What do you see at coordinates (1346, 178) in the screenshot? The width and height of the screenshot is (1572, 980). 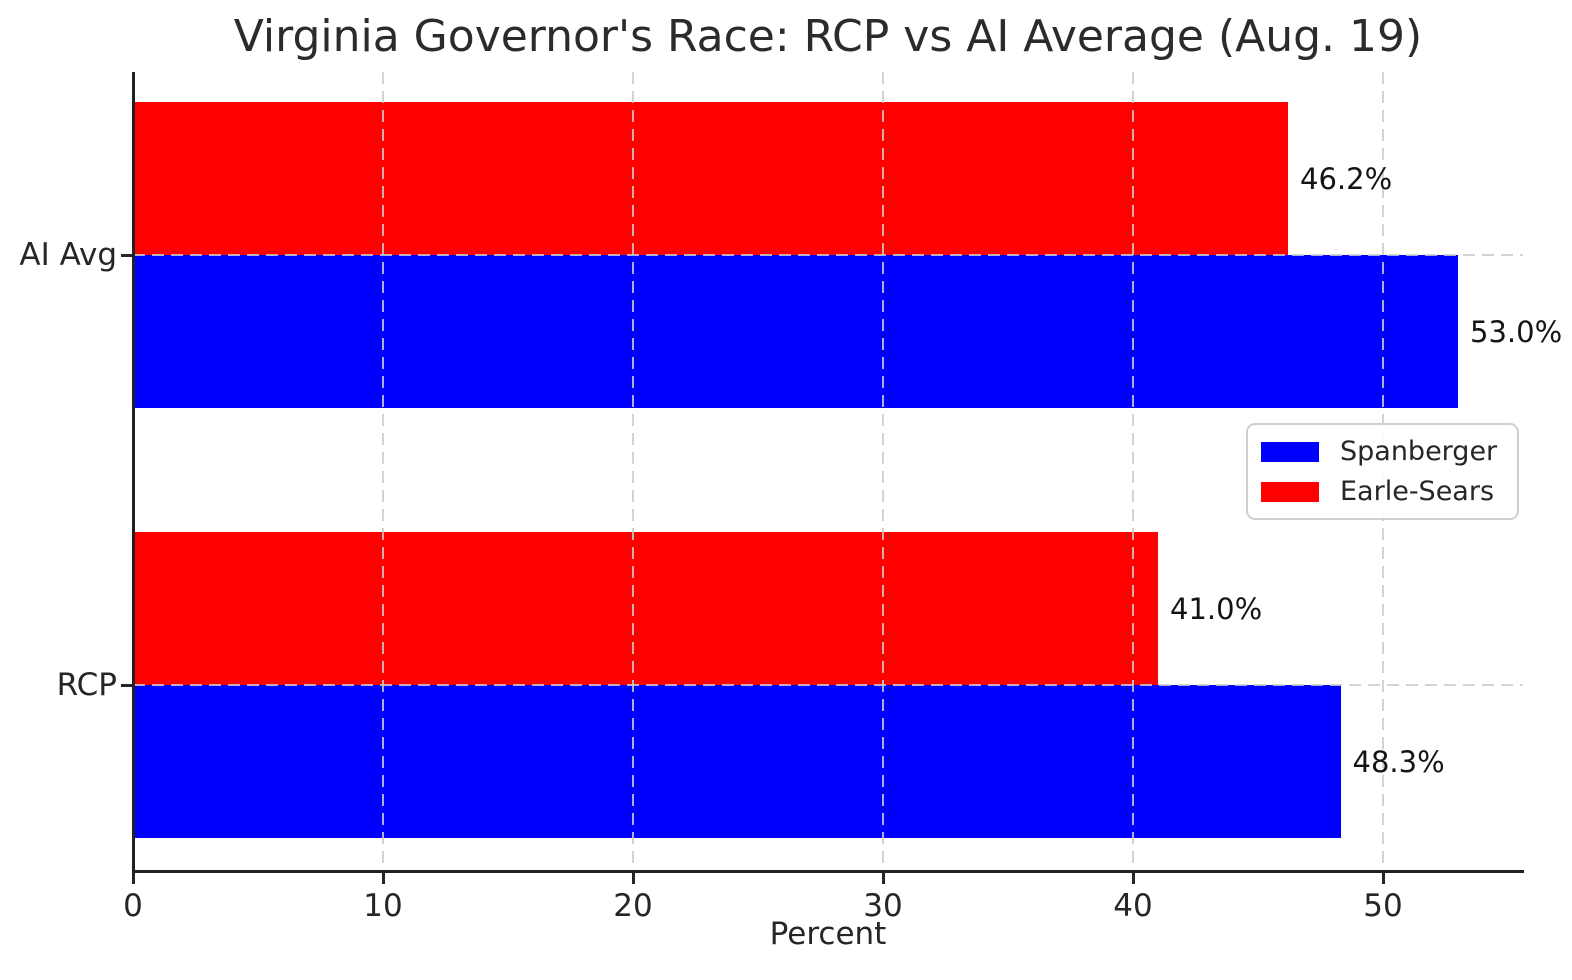 I see `value-label-earle-sears-ai-avg: 46.2%` at bounding box center [1346, 178].